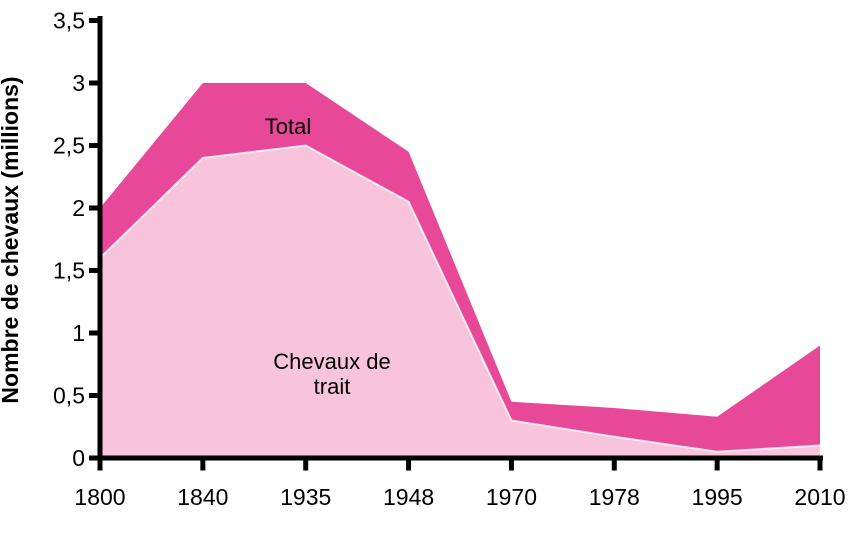 This screenshot has width=850, height=549. What do you see at coordinates (305, 497) in the screenshot?
I see `x-tick-label: 1935` at bounding box center [305, 497].